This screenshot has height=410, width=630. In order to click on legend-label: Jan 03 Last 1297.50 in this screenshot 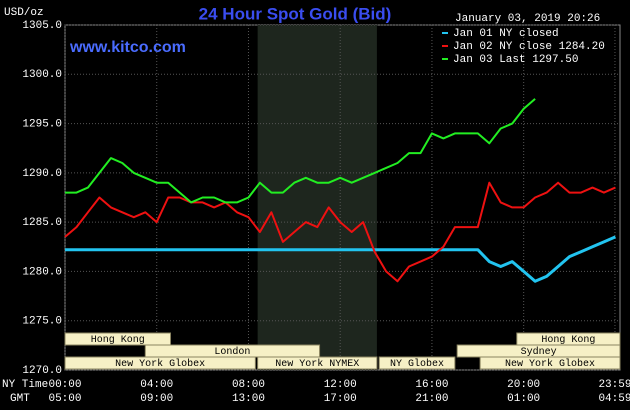, I will do `click(515, 60)`.